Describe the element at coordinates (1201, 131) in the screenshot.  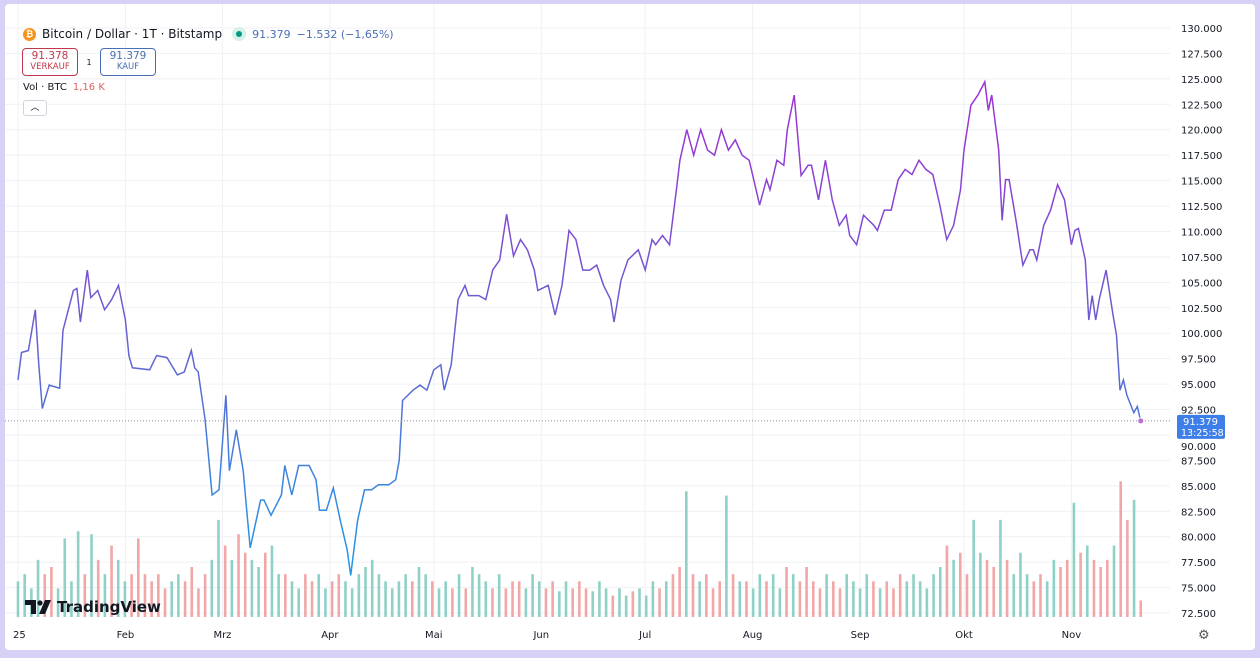
I see `y-tick-label: 120.000` at that location.